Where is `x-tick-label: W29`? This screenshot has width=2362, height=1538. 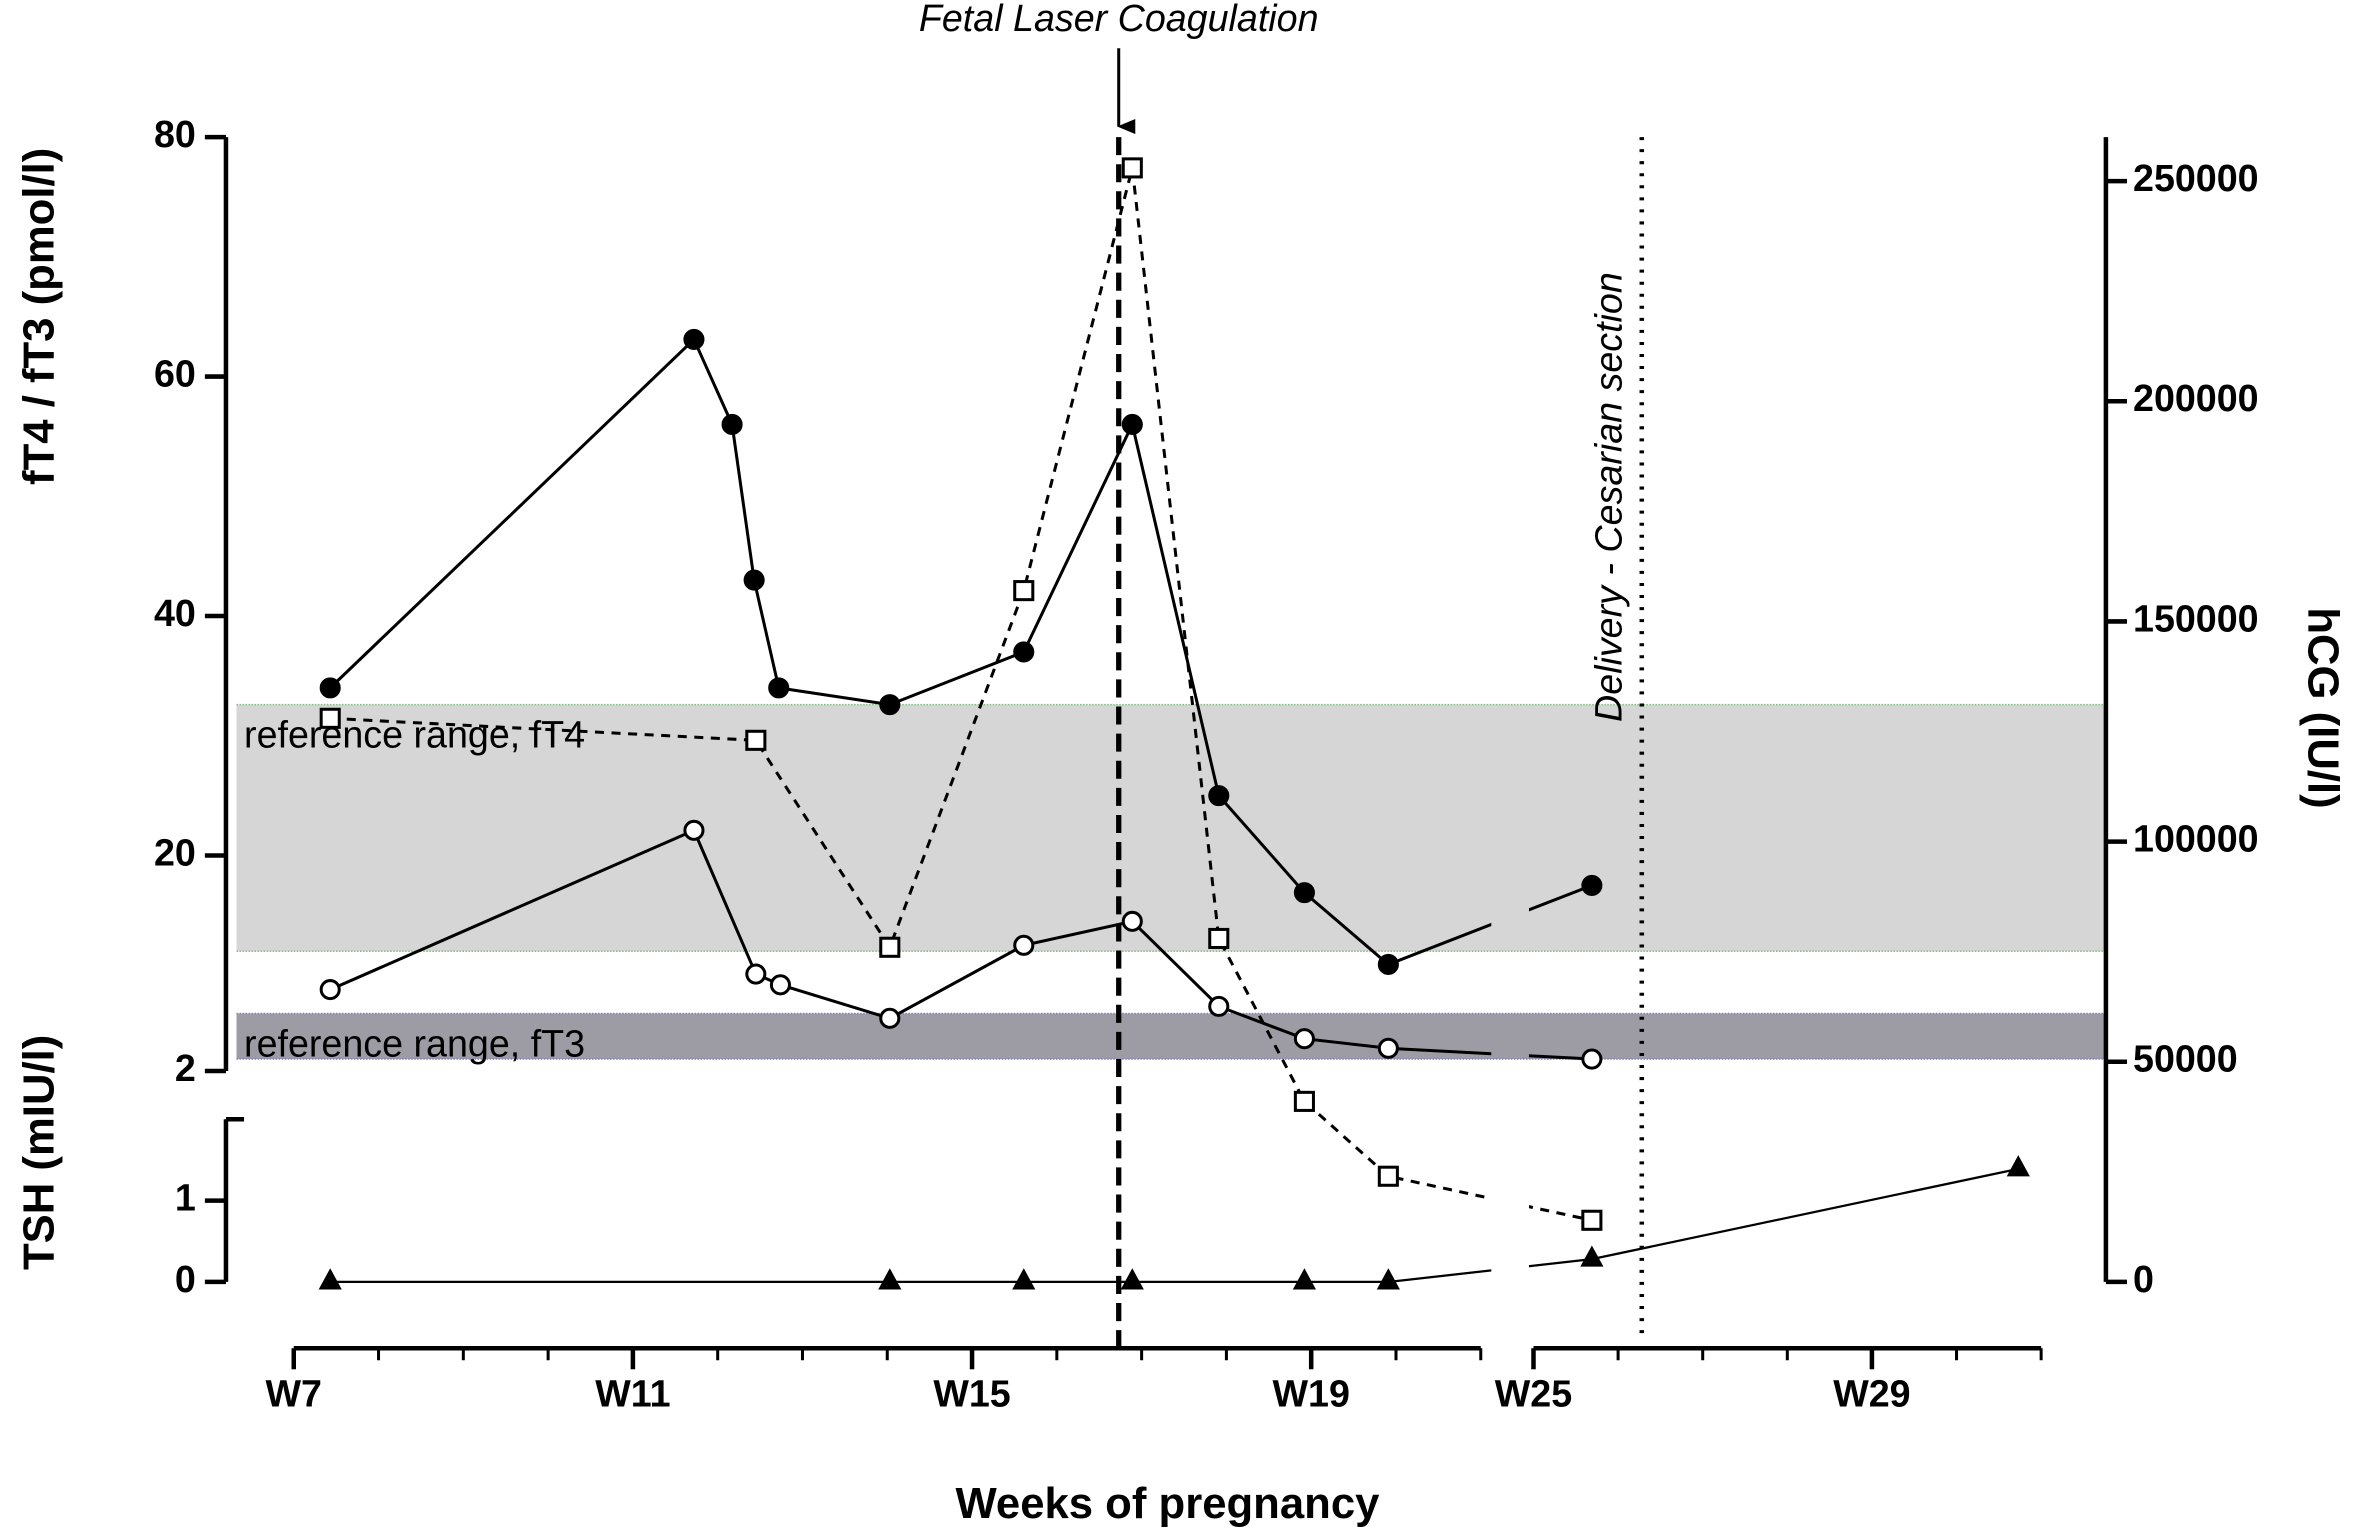
x-tick-label: W29 is located at coordinates (1871, 1393).